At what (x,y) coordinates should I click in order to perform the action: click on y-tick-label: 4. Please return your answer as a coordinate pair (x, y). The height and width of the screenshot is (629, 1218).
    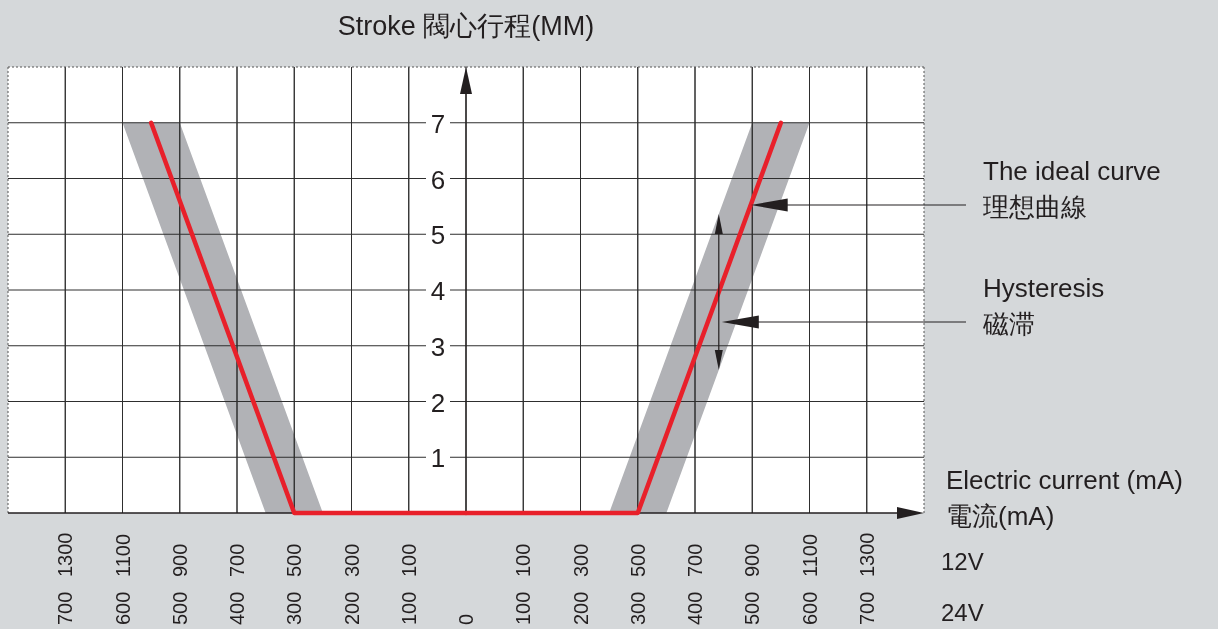
    Looking at the image, I should click on (438, 291).